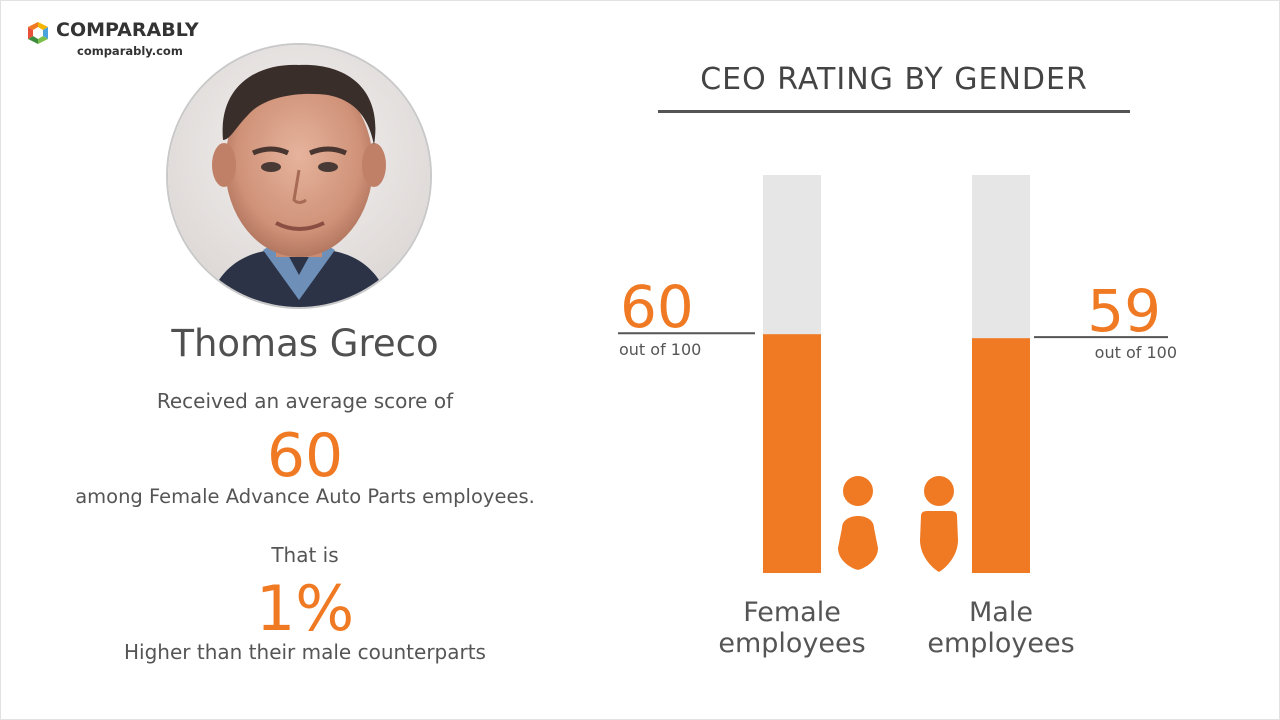  What do you see at coordinates (657, 307) in the screenshot?
I see `value-label-1: 60` at bounding box center [657, 307].